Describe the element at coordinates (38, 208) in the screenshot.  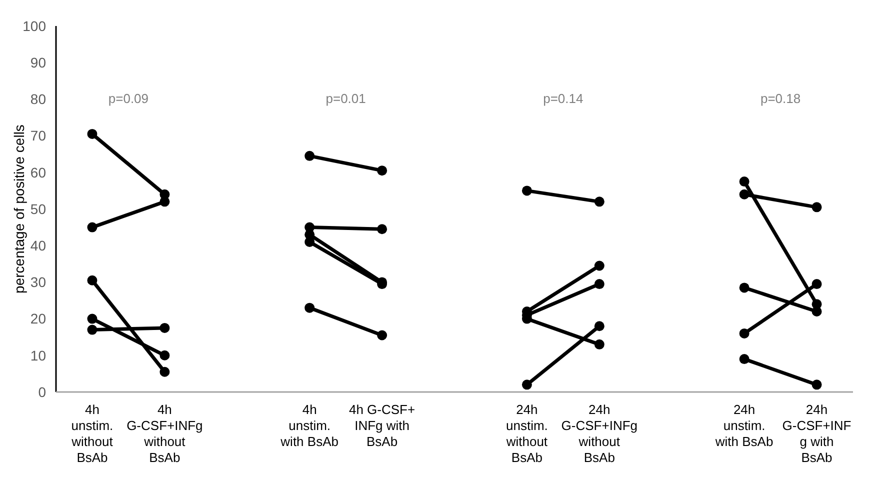
I see `y-tick-label: 50` at that location.